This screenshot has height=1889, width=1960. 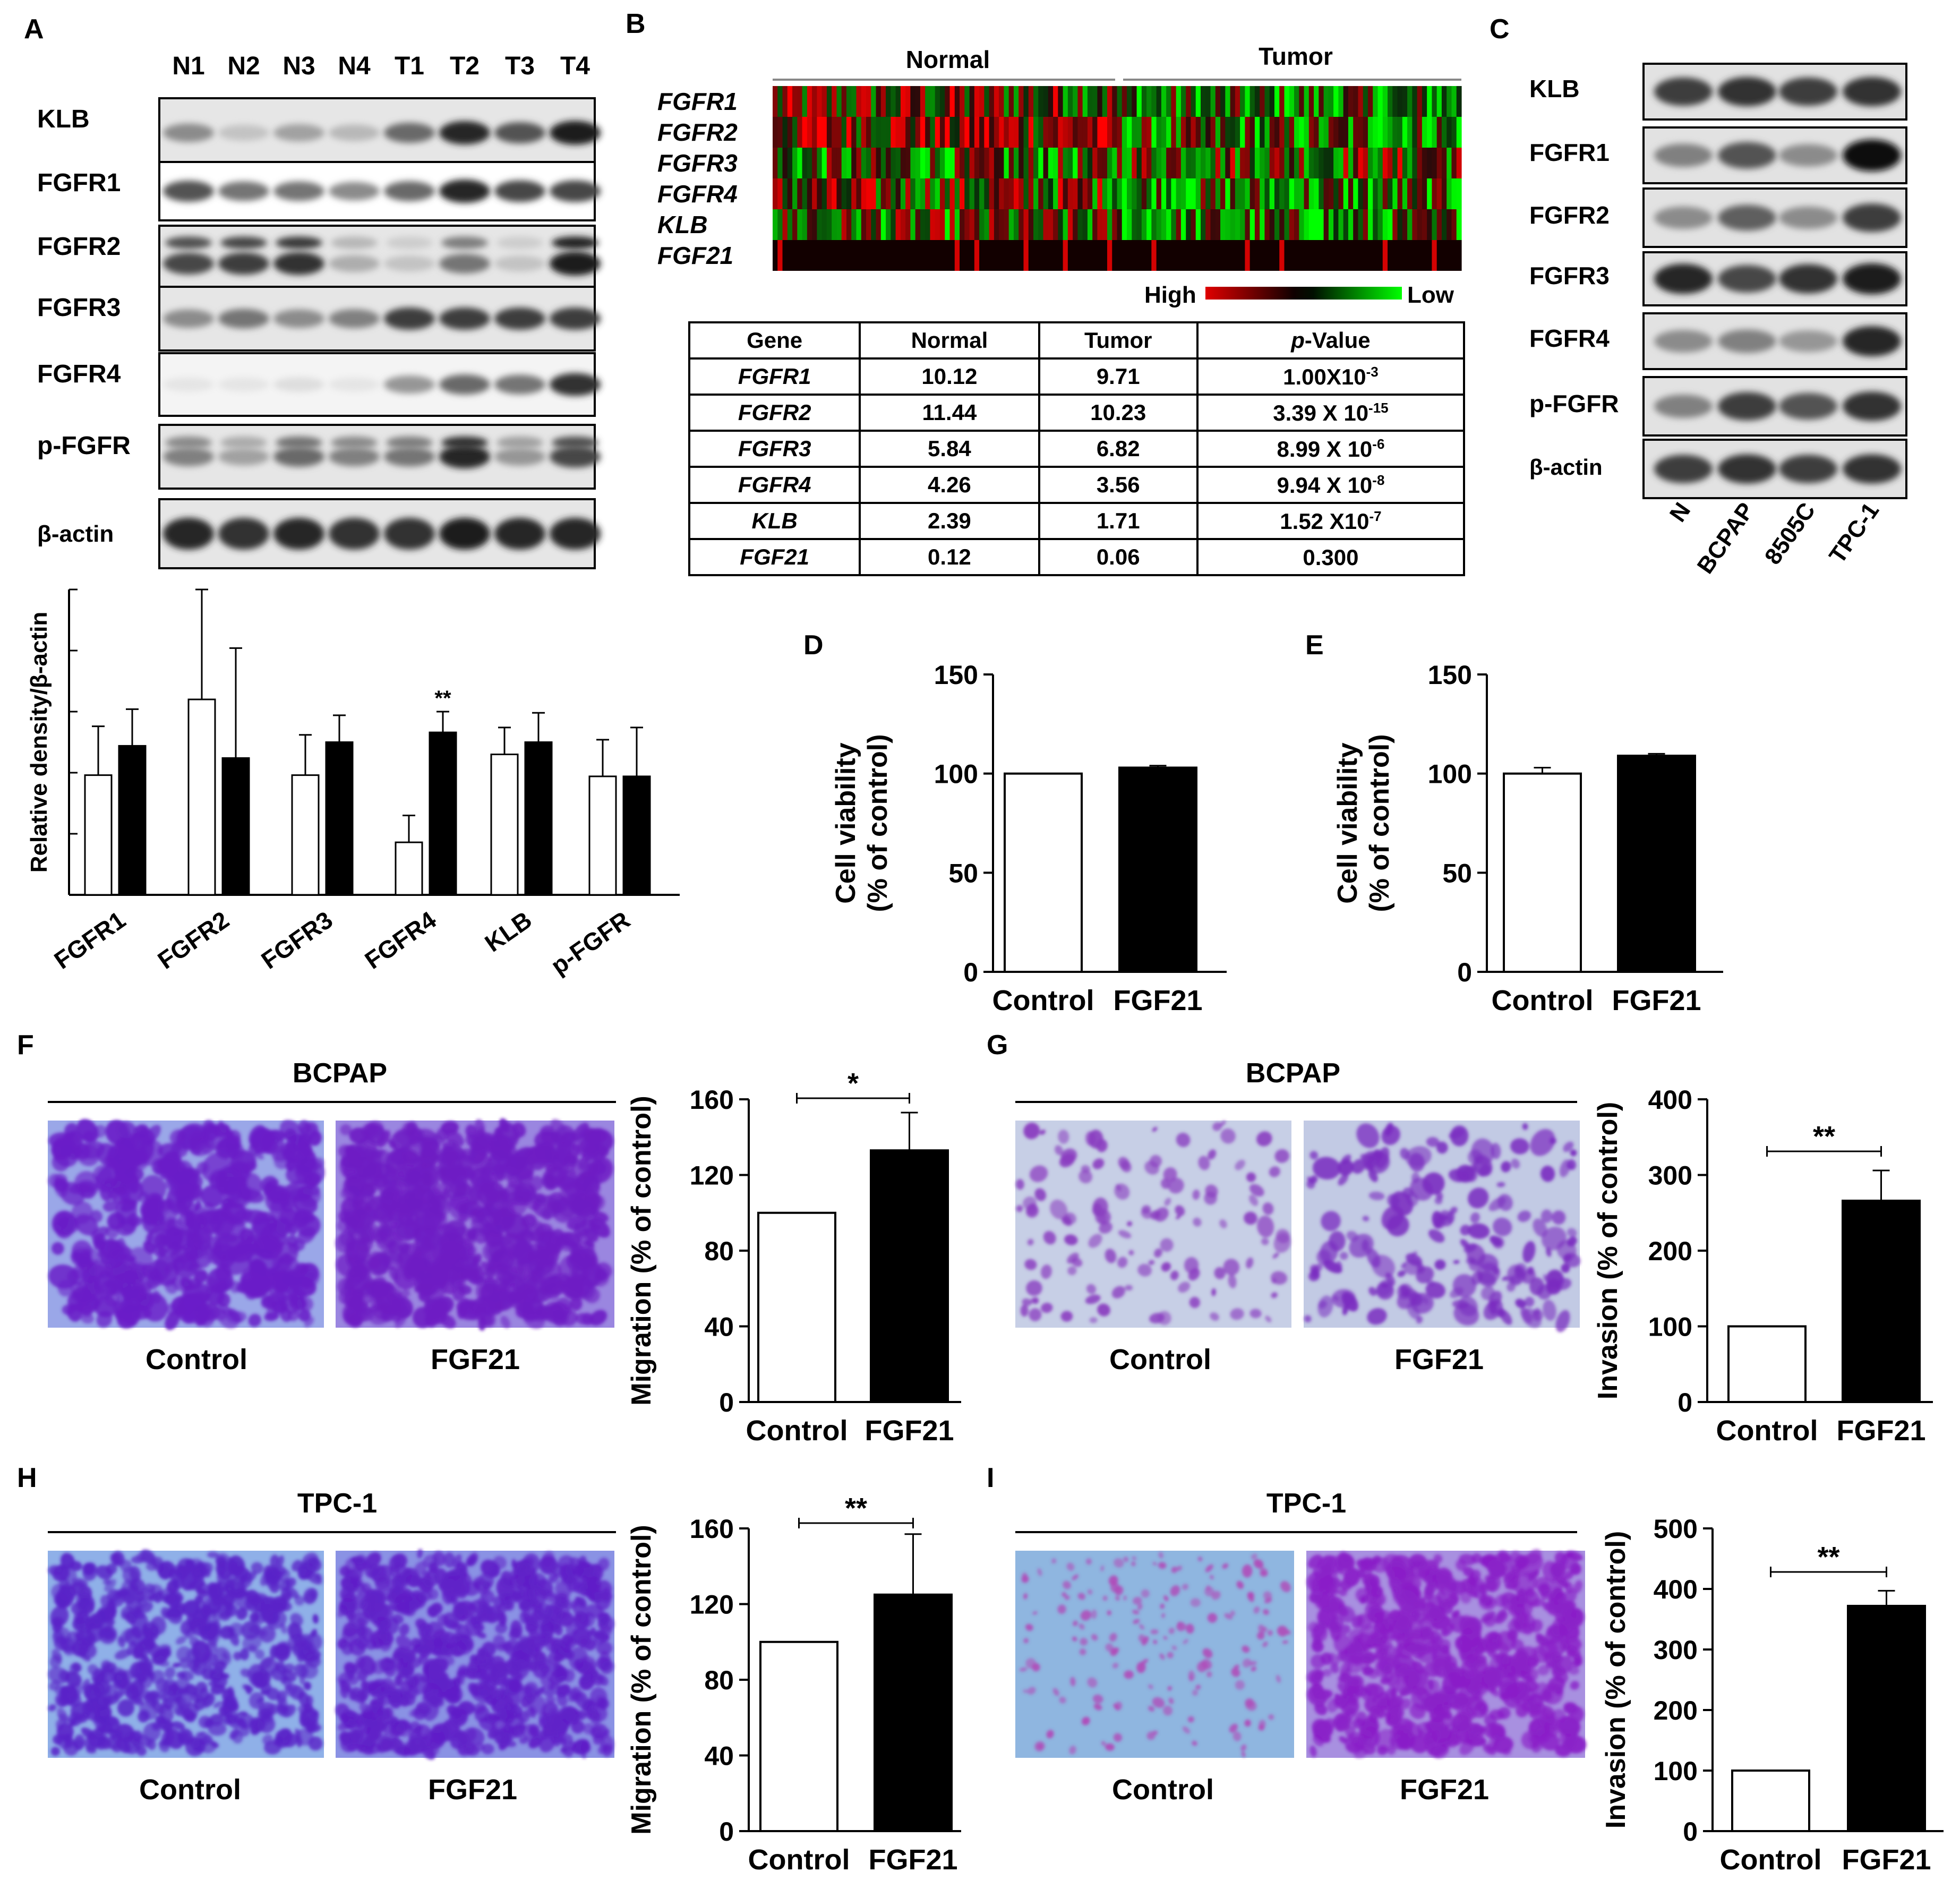 What do you see at coordinates (27, 1478) in the screenshot?
I see `panel-letter-h: H` at bounding box center [27, 1478].